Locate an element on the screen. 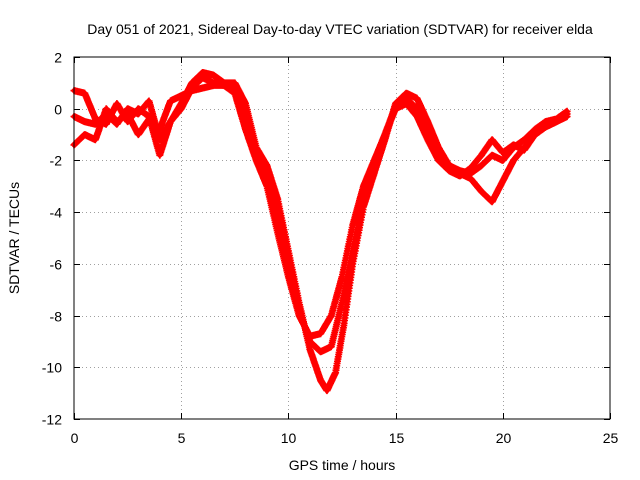  y-tick-label: -4 is located at coordinates (56, 213).